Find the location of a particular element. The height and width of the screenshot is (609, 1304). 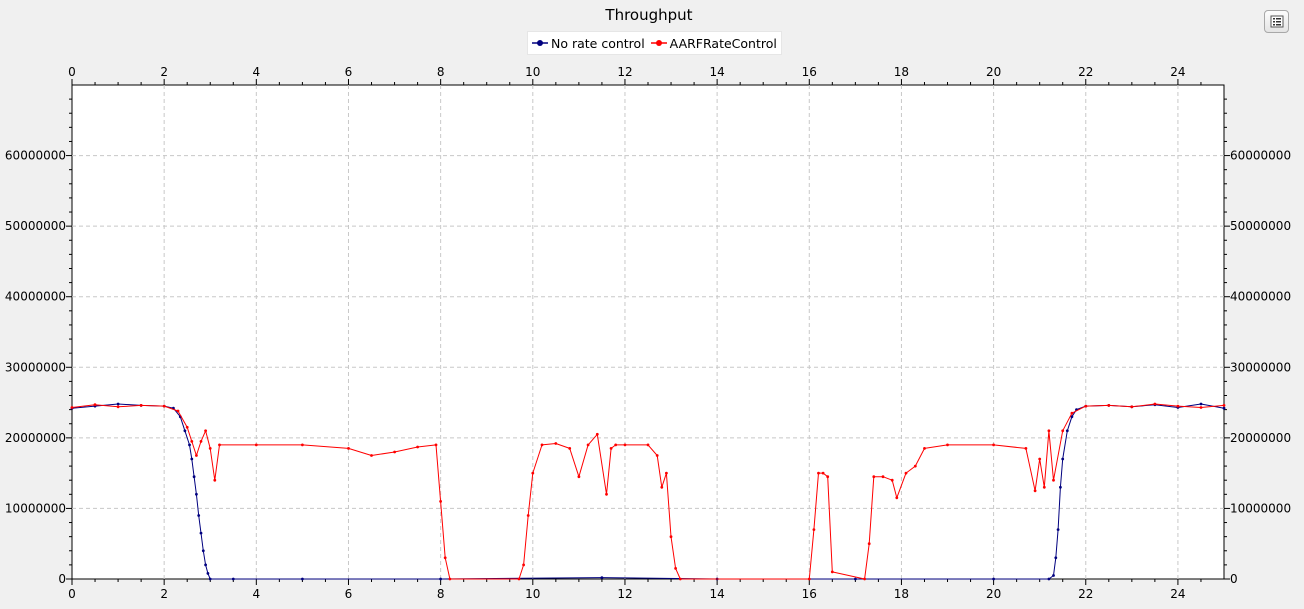

legend-item-series-2: AARFRateControl is located at coordinates (713, 43).